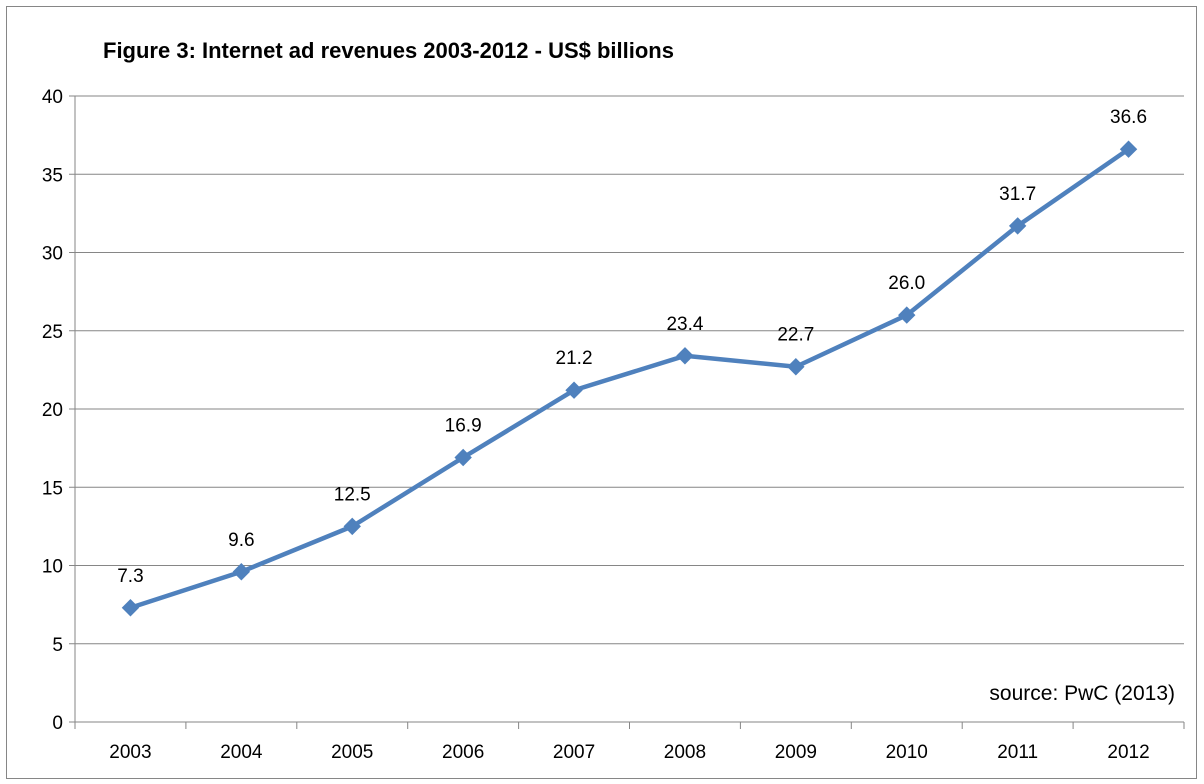 The width and height of the screenshot is (1204, 784). What do you see at coordinates (52, 97) in the screenshot?
I see `y-tick-label: 40` at bounding box center [52, 97].